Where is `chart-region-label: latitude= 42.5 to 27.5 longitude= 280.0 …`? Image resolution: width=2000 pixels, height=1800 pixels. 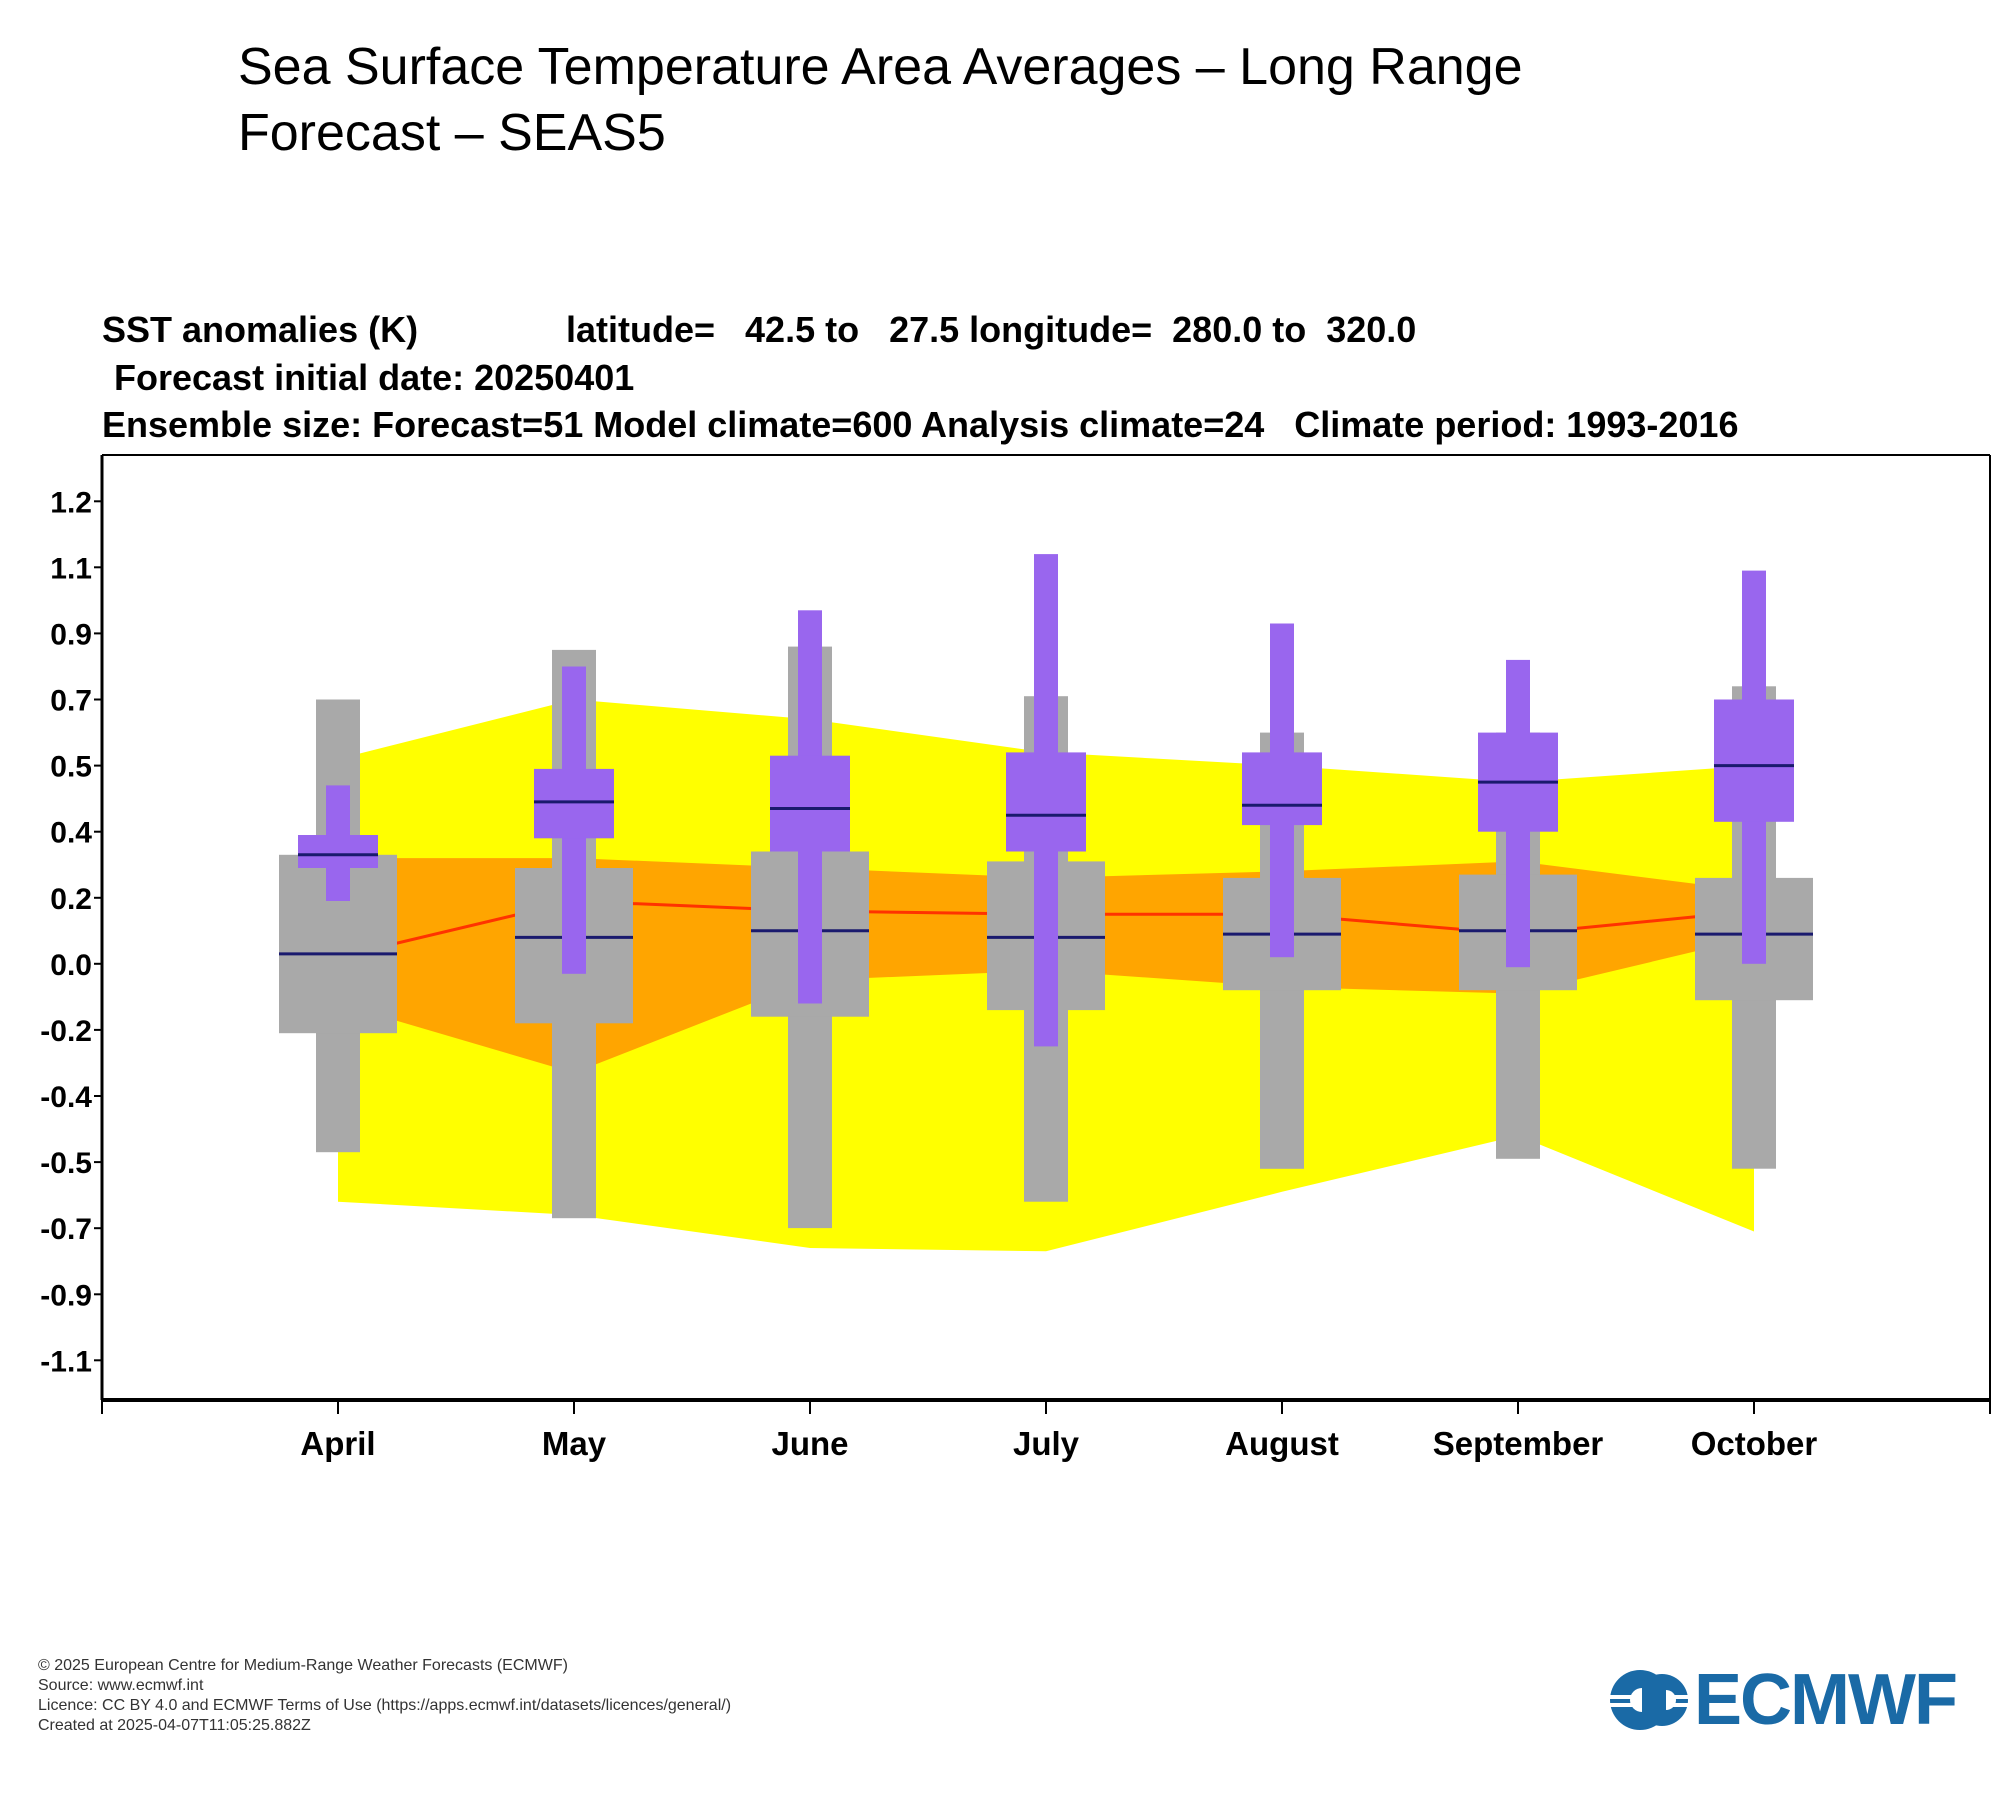 chart-region-label: latitude= 42.5 to 27.5 longitude= 280.0 … is located at coordinates (991, 329).